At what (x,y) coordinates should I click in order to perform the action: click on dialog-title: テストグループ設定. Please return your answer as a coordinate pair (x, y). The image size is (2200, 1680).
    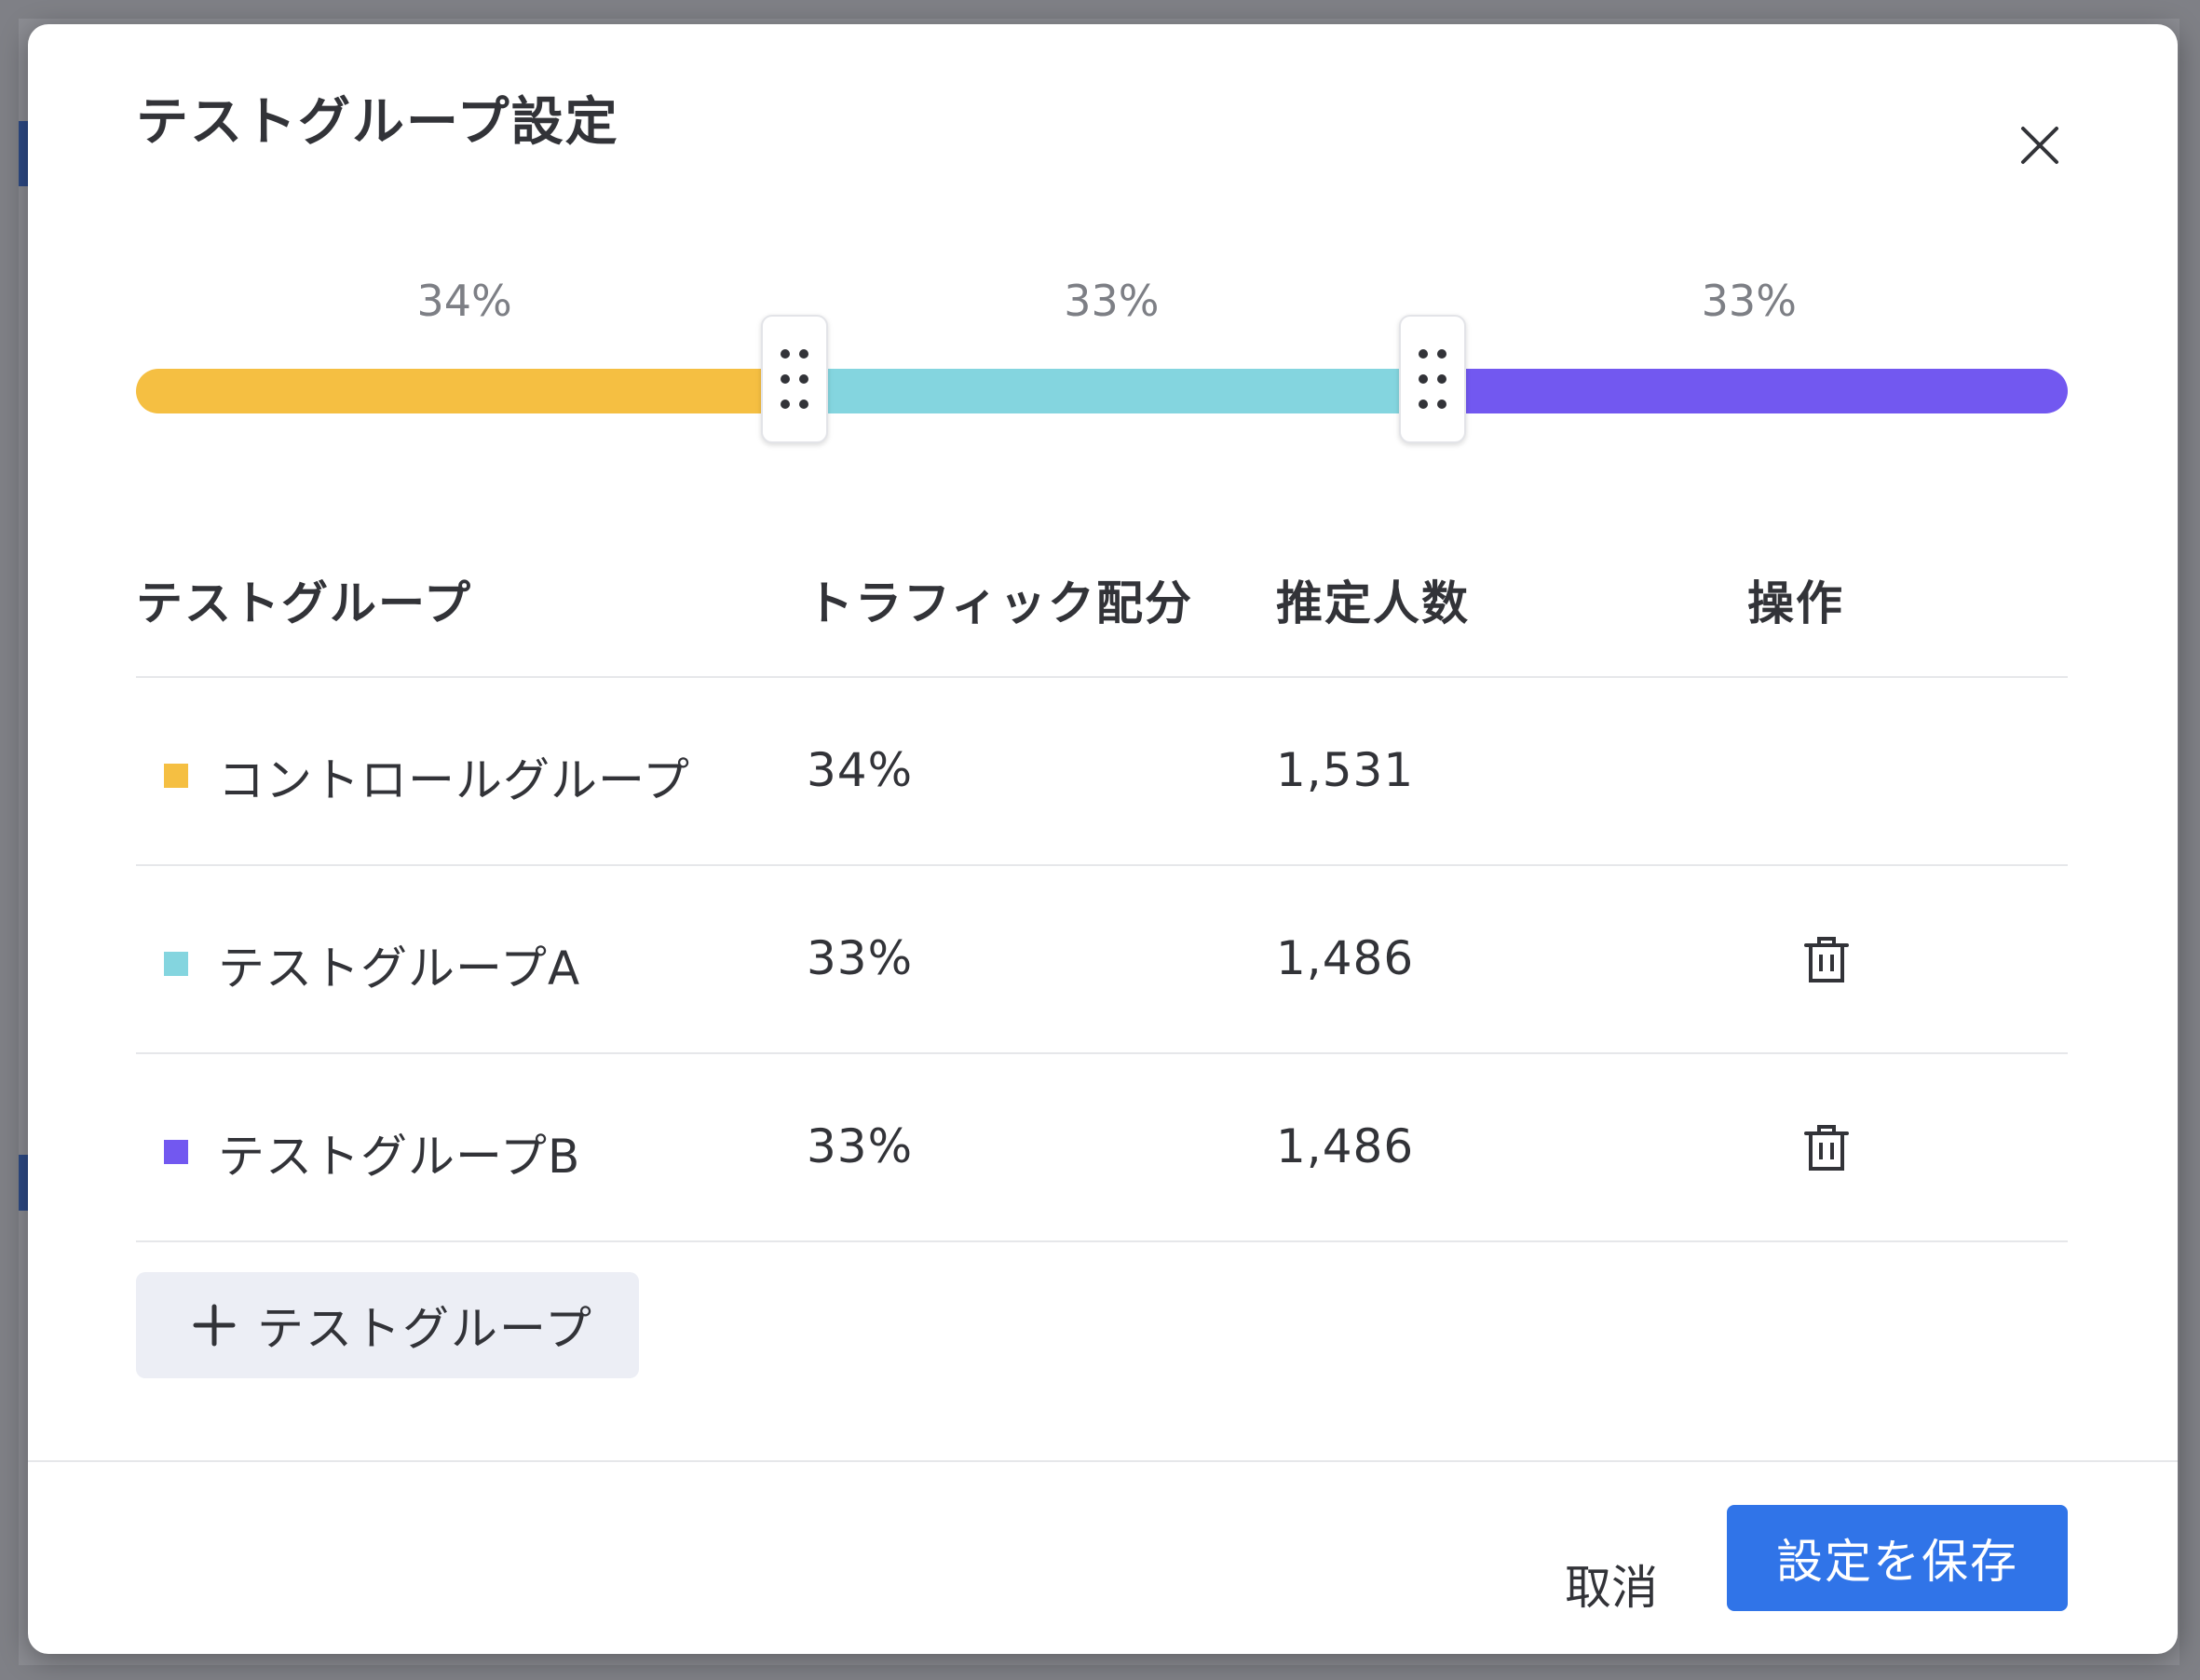
    Looking at the image, I should click on (377, 122).